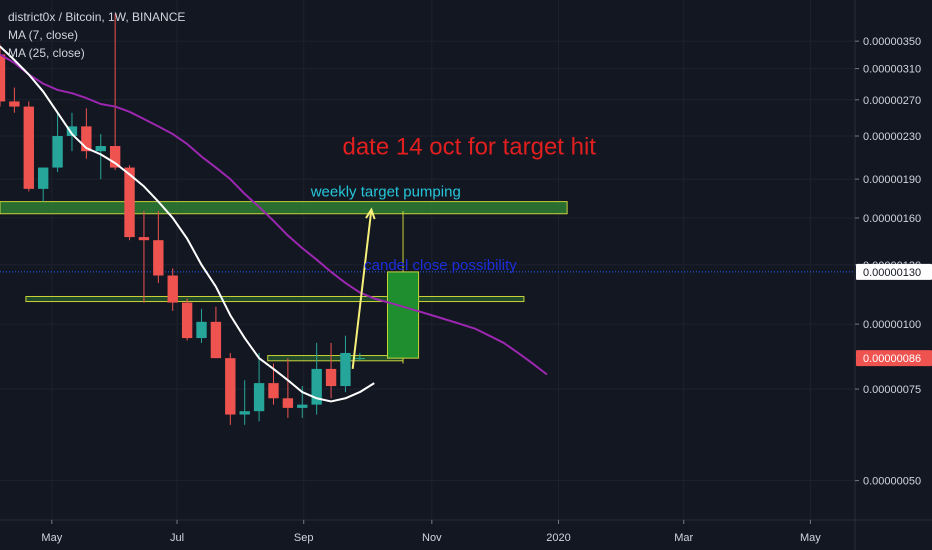 The image size is (932, 550). I want to click on target-arrow-head, so click(370, 213).